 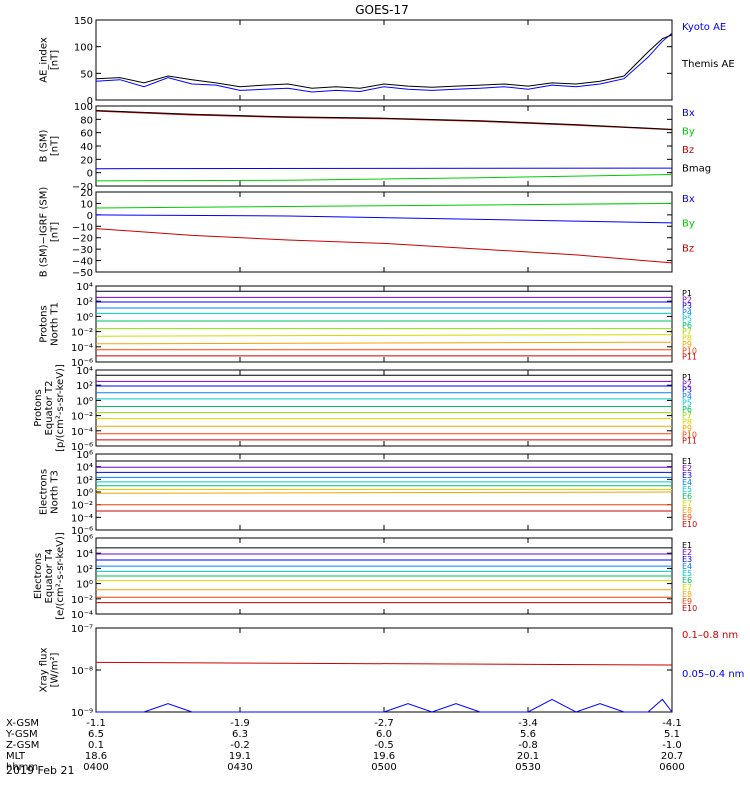 I want to click on y-axis-label: B (SM)−IGRF (SM), so click(x=44, y=232).